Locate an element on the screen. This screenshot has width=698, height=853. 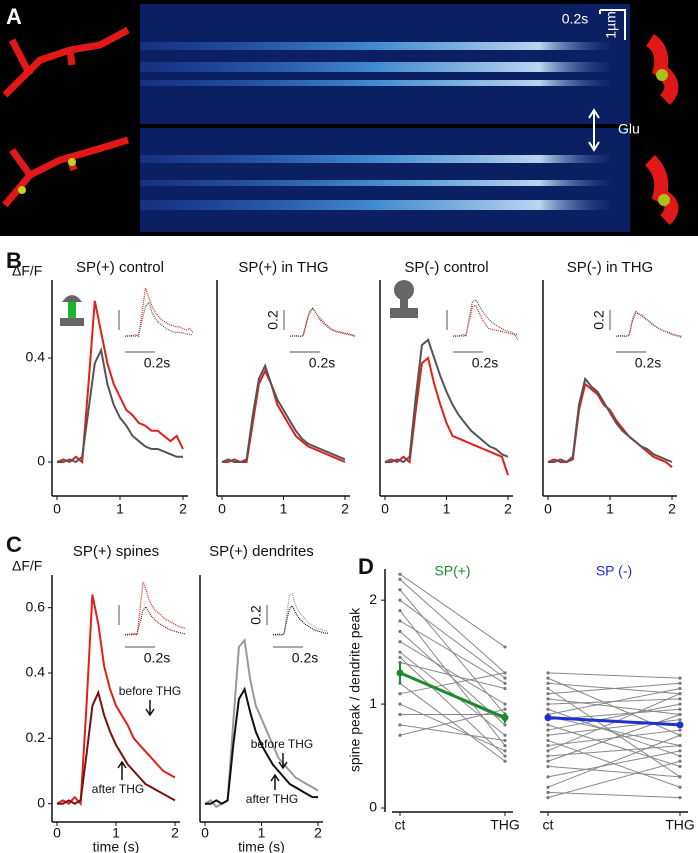
group-label: SP (-) is located at coordinates (614, 571).